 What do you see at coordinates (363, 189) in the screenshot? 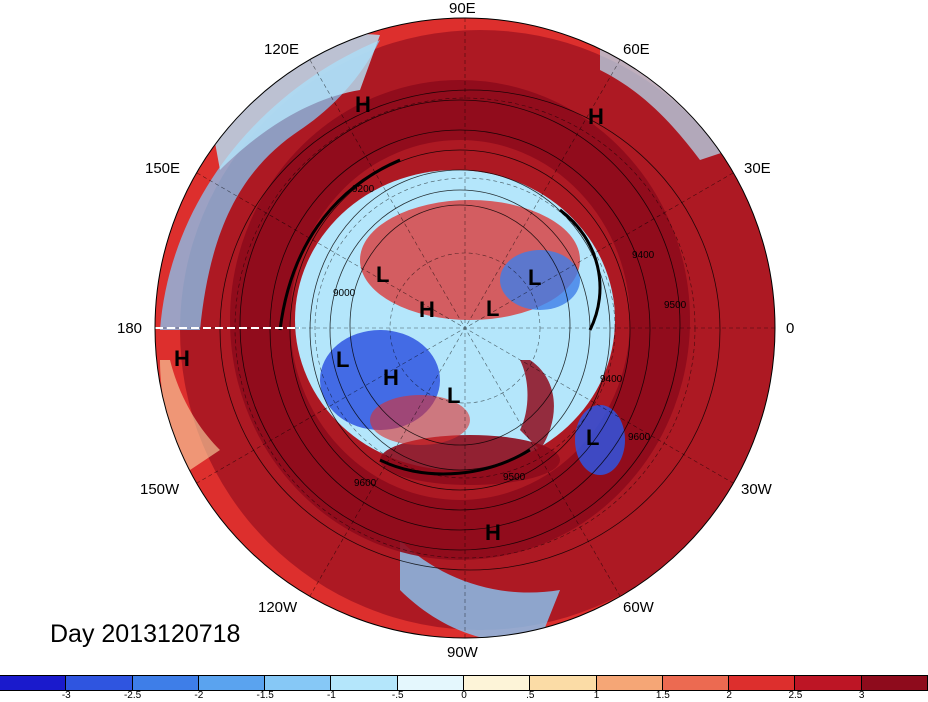
I see `contour-label: 9200` at bounding box center [363, 189].